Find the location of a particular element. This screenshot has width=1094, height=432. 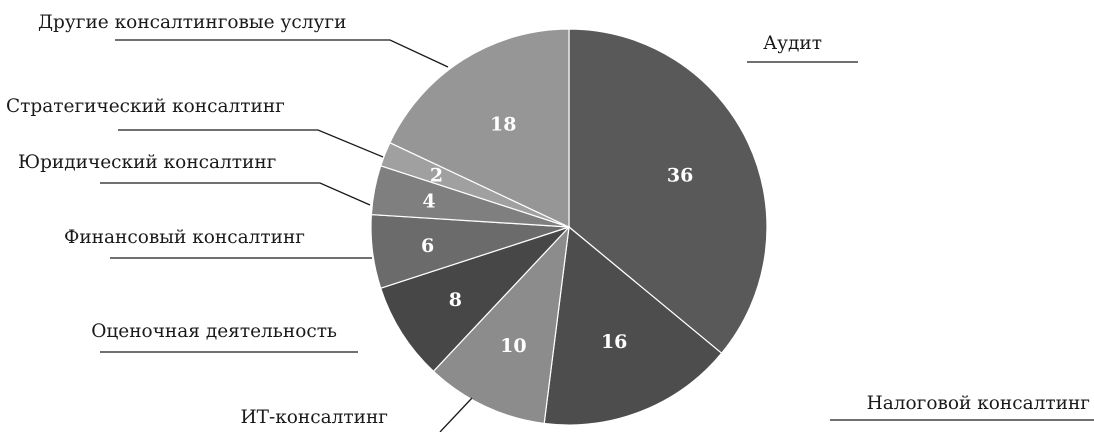

slice-value-label: 16 is located at coordinates (614, 342).